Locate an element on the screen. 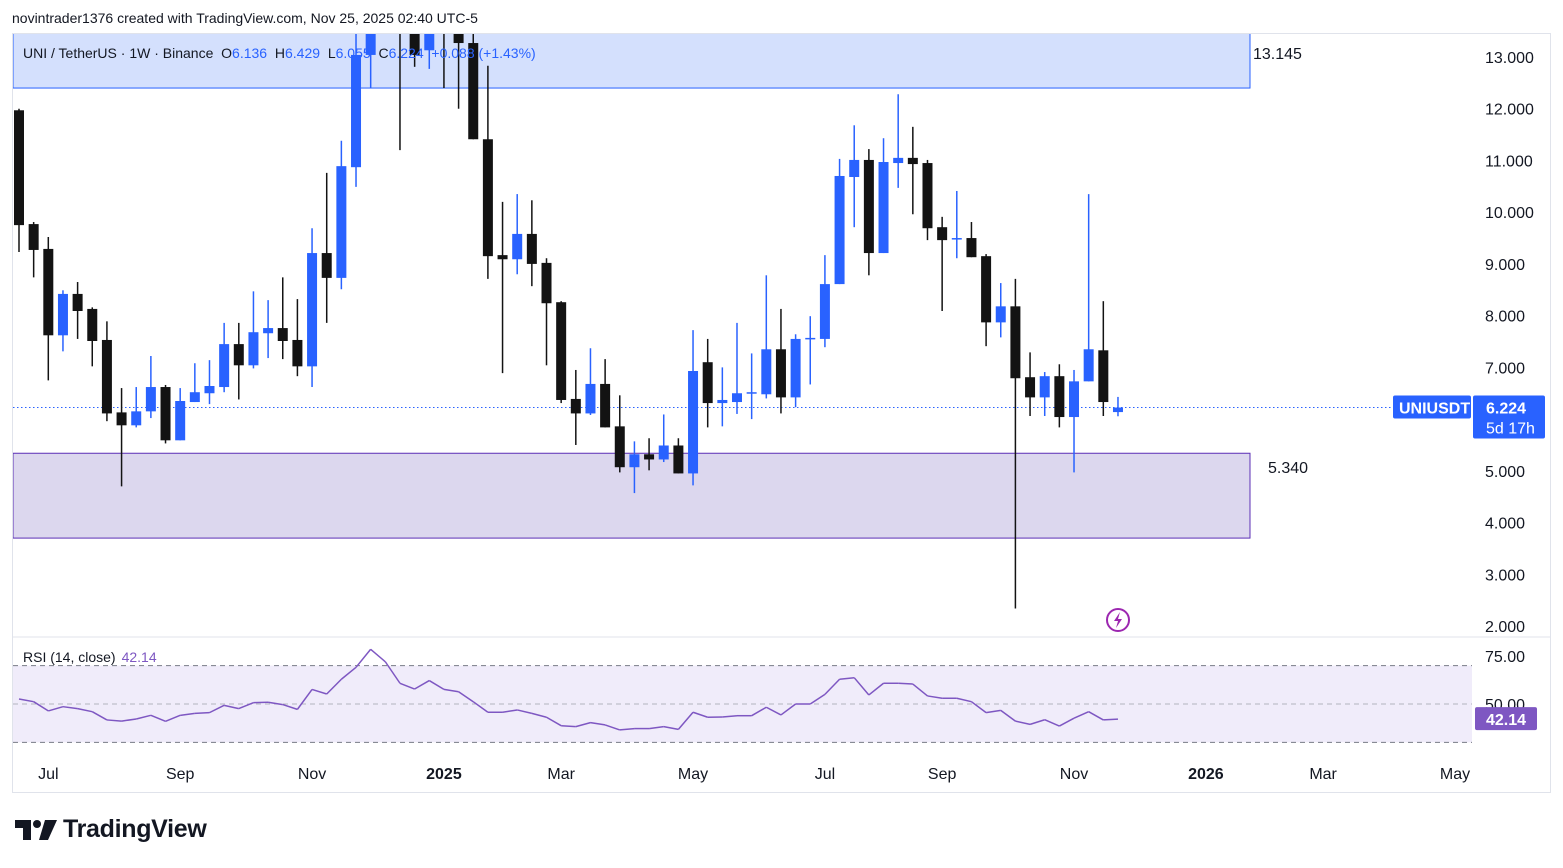  symbol-info: UNI / TetherUS · 1W · Binance is located at coordinates (118, 53).